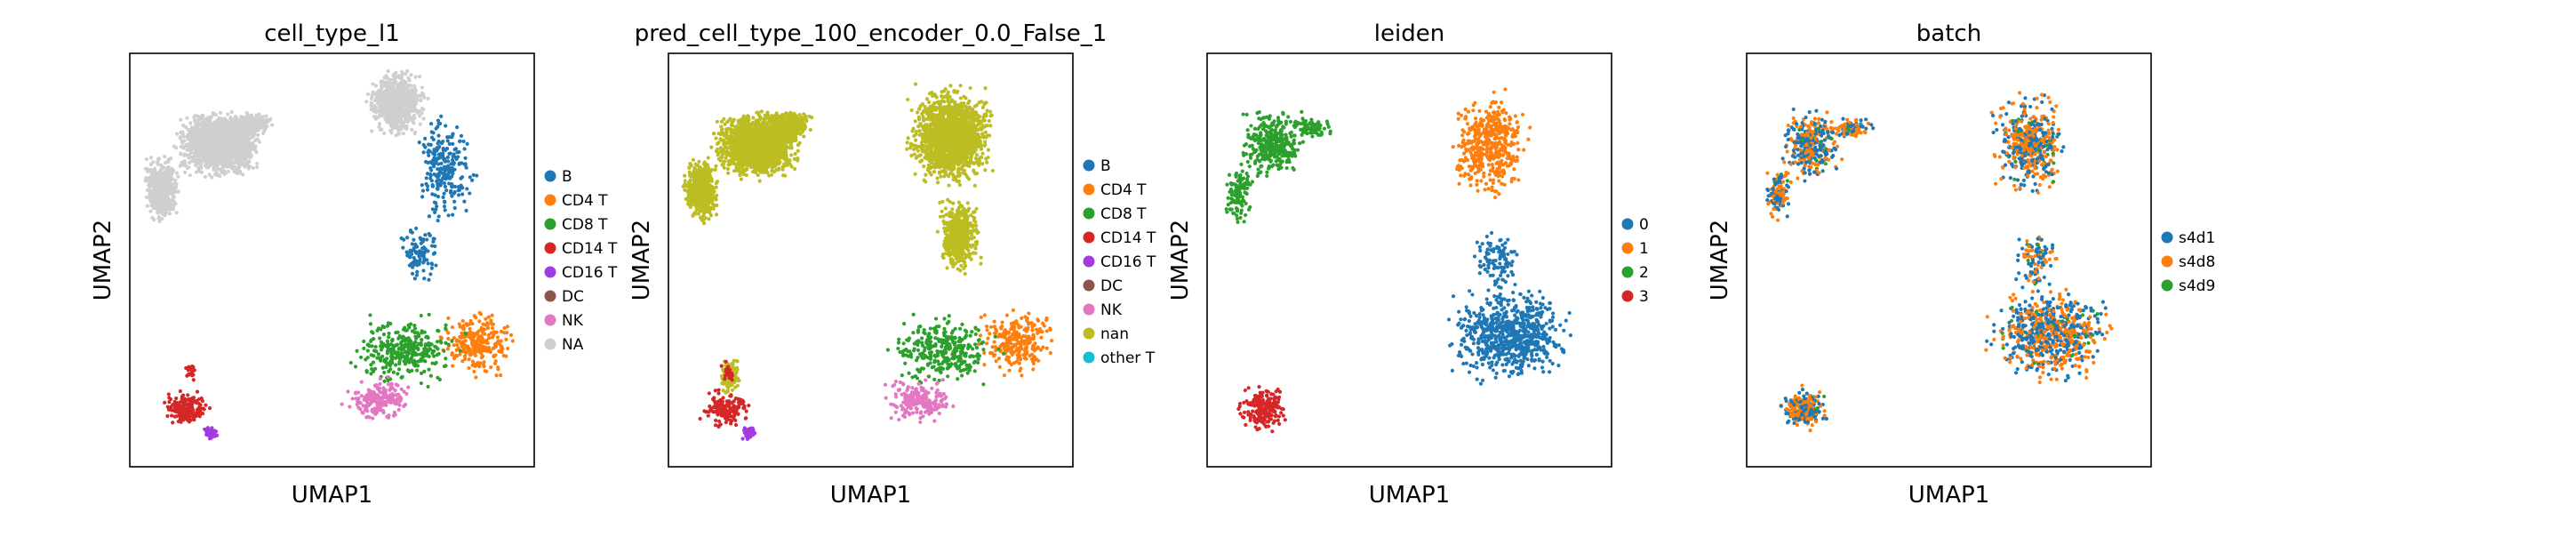  What do you see at coordinates (585, 225) in the screenshot?
I see `legend-label: CD8 T` at bounding box center [585, 225].